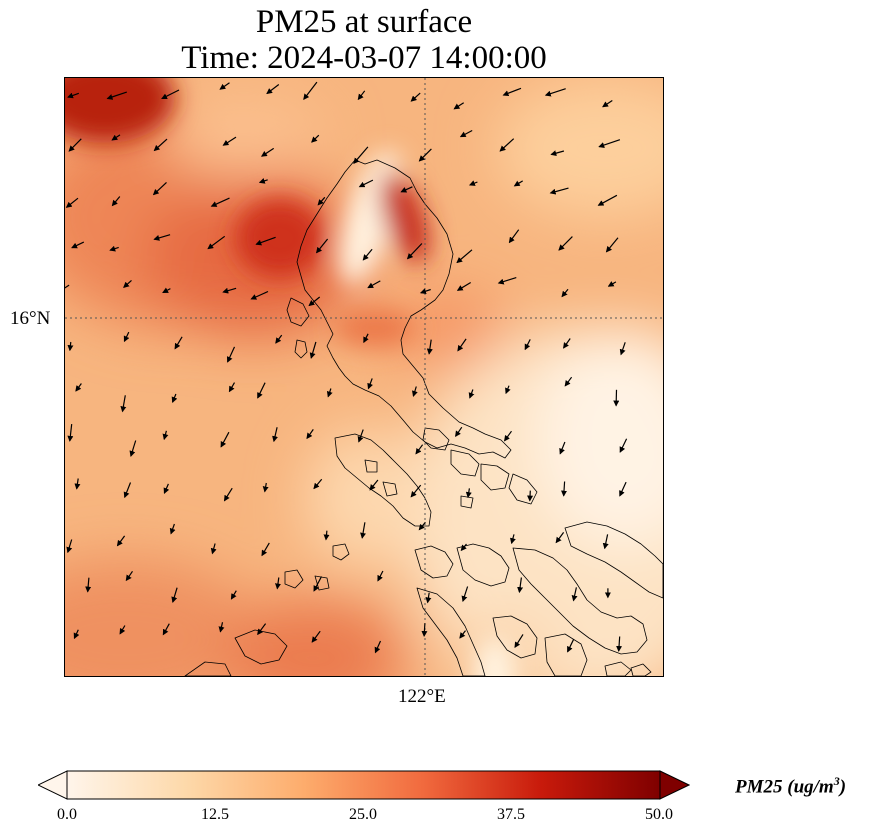 This screenshot has height=836, width=871. What do you see at coordinates (30, 318) in the screenshot?
I see `latitude-tick-label: 16°N` at bounding box center [30, 318].